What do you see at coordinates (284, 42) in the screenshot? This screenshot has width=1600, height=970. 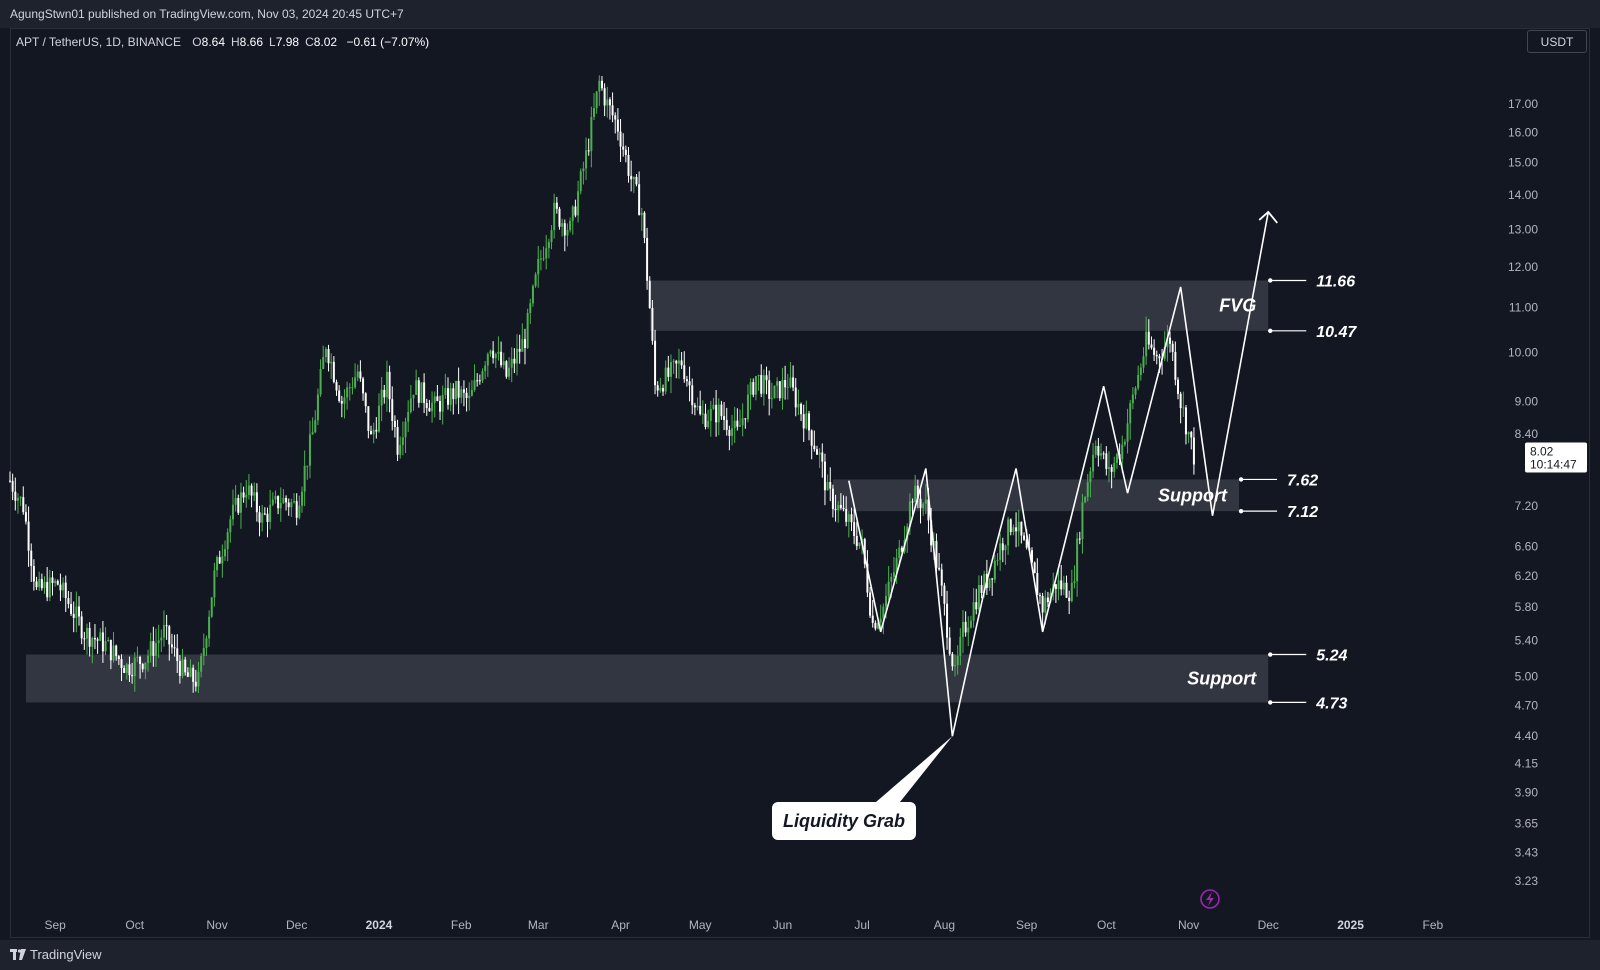 I see `low-label: L7.98` at bounding box center [284, 42].